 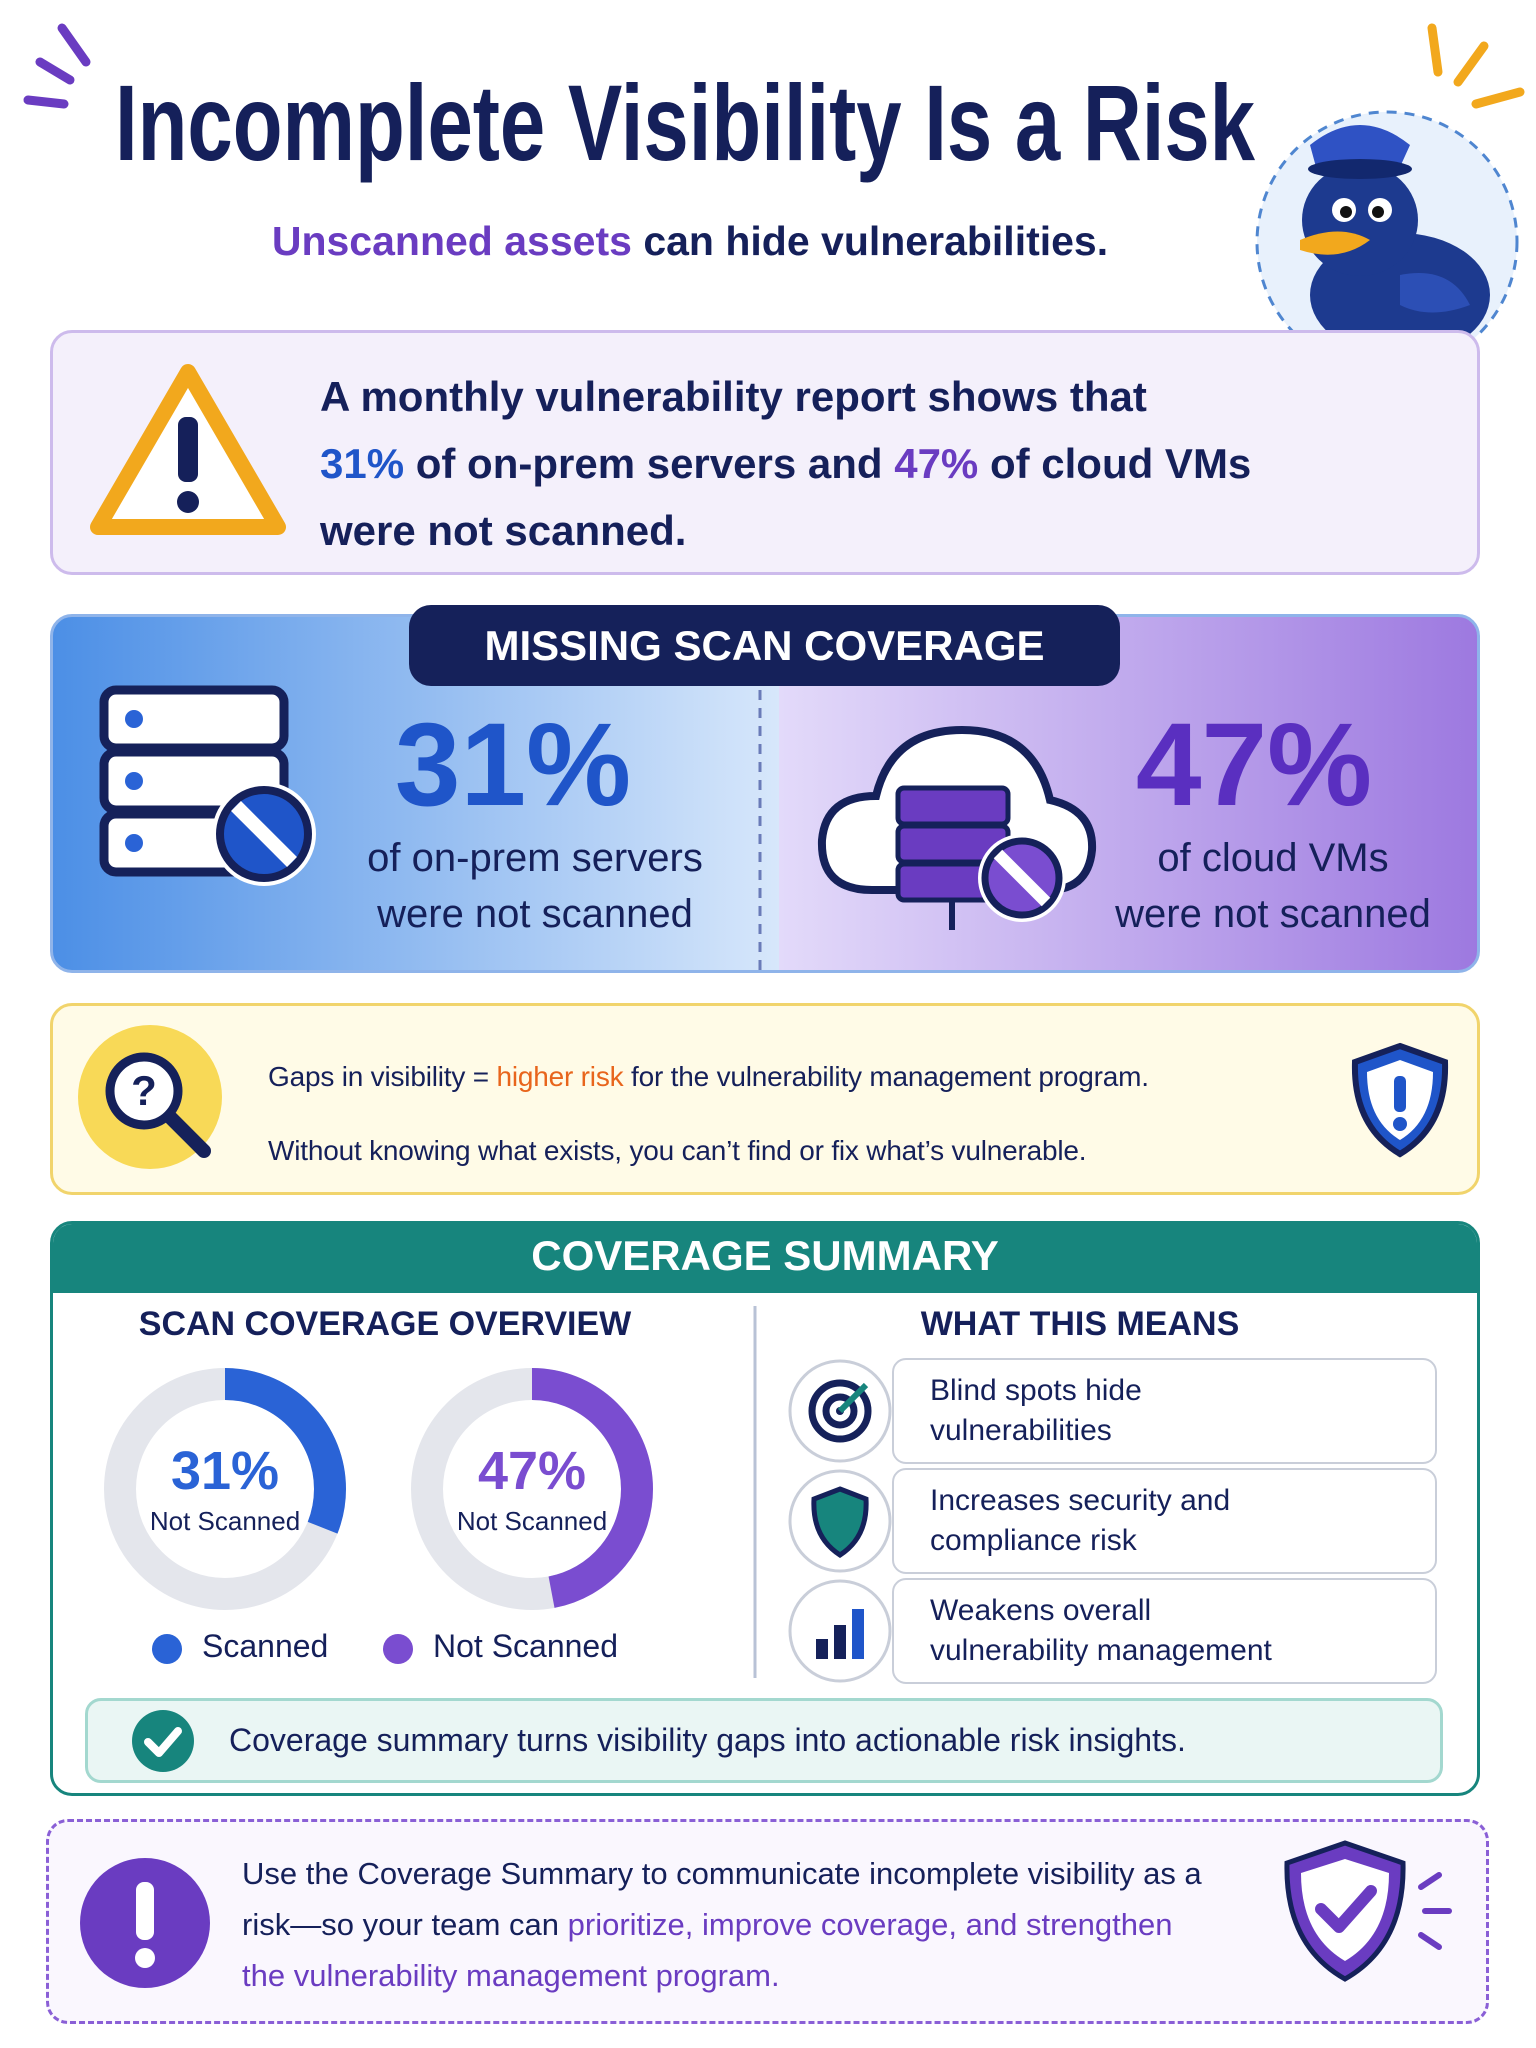 What do you see at coordinates (1036, 1411) in the screenshot?
I see `meaning-text: Blind spots hide vulnerabilities` at bounding box center [1036, 1411].